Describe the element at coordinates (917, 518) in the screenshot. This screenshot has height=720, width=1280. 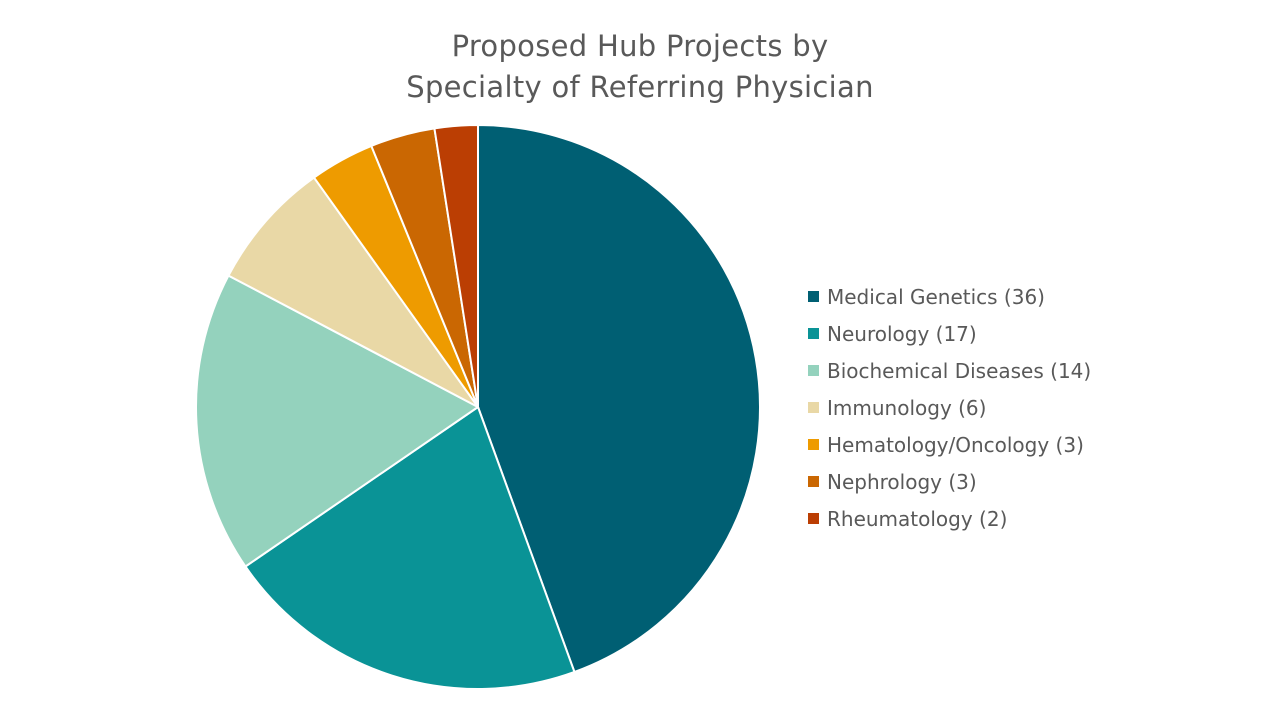
I see `legend-label: Rheumatology (2)` at that location.